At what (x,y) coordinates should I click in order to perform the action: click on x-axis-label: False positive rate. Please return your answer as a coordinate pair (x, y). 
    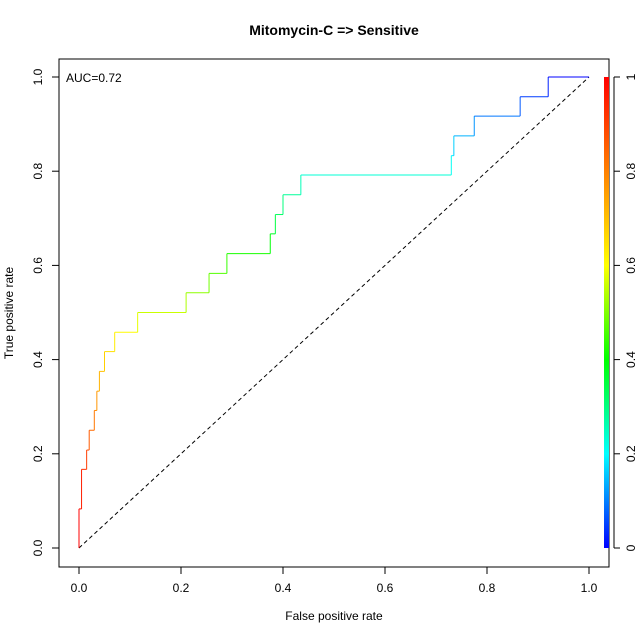
    Looking at the image, I should click on (334, 616).